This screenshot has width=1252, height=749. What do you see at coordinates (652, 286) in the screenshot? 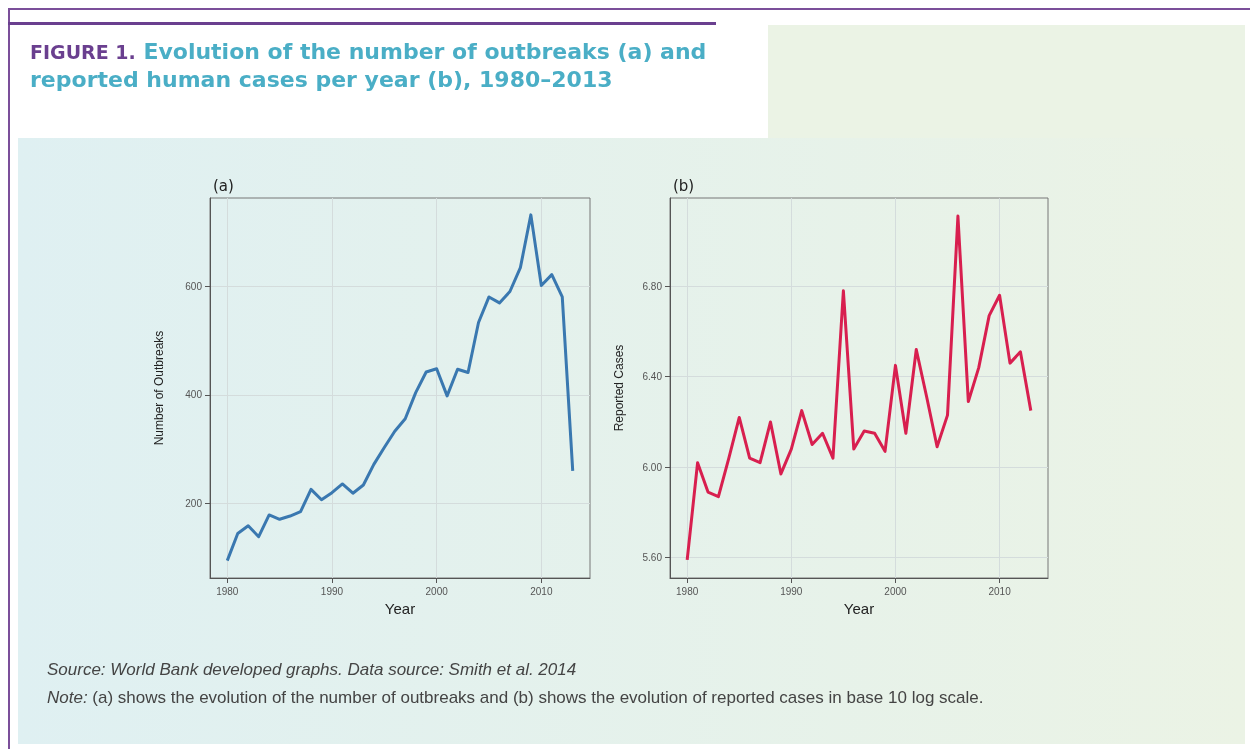
I see `y-tick-label: 6.80` at bounding box center [652, 286].